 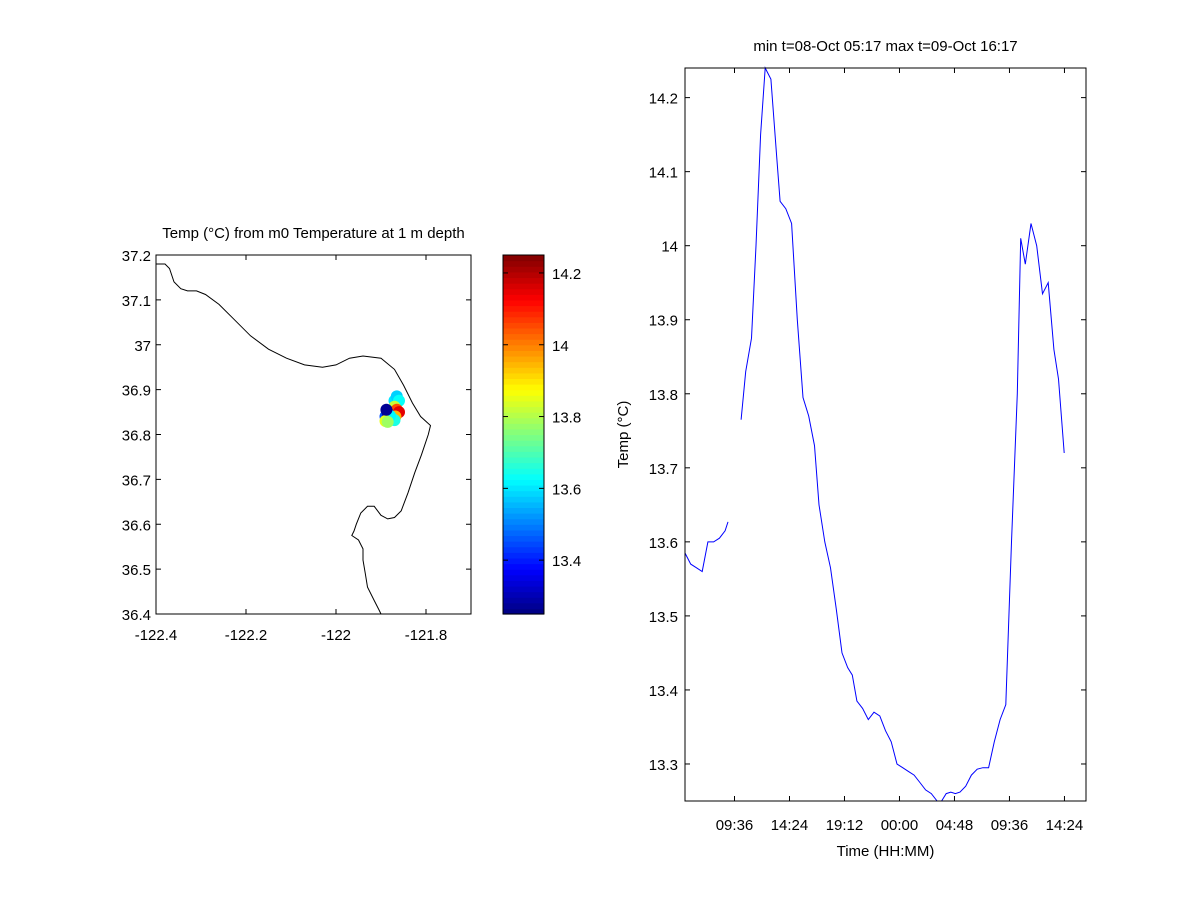 What do you see at coordinates (136, 301) in the screenshot?
I see `map-y-tick-label: 37.1` at bounding box center [136, 301].